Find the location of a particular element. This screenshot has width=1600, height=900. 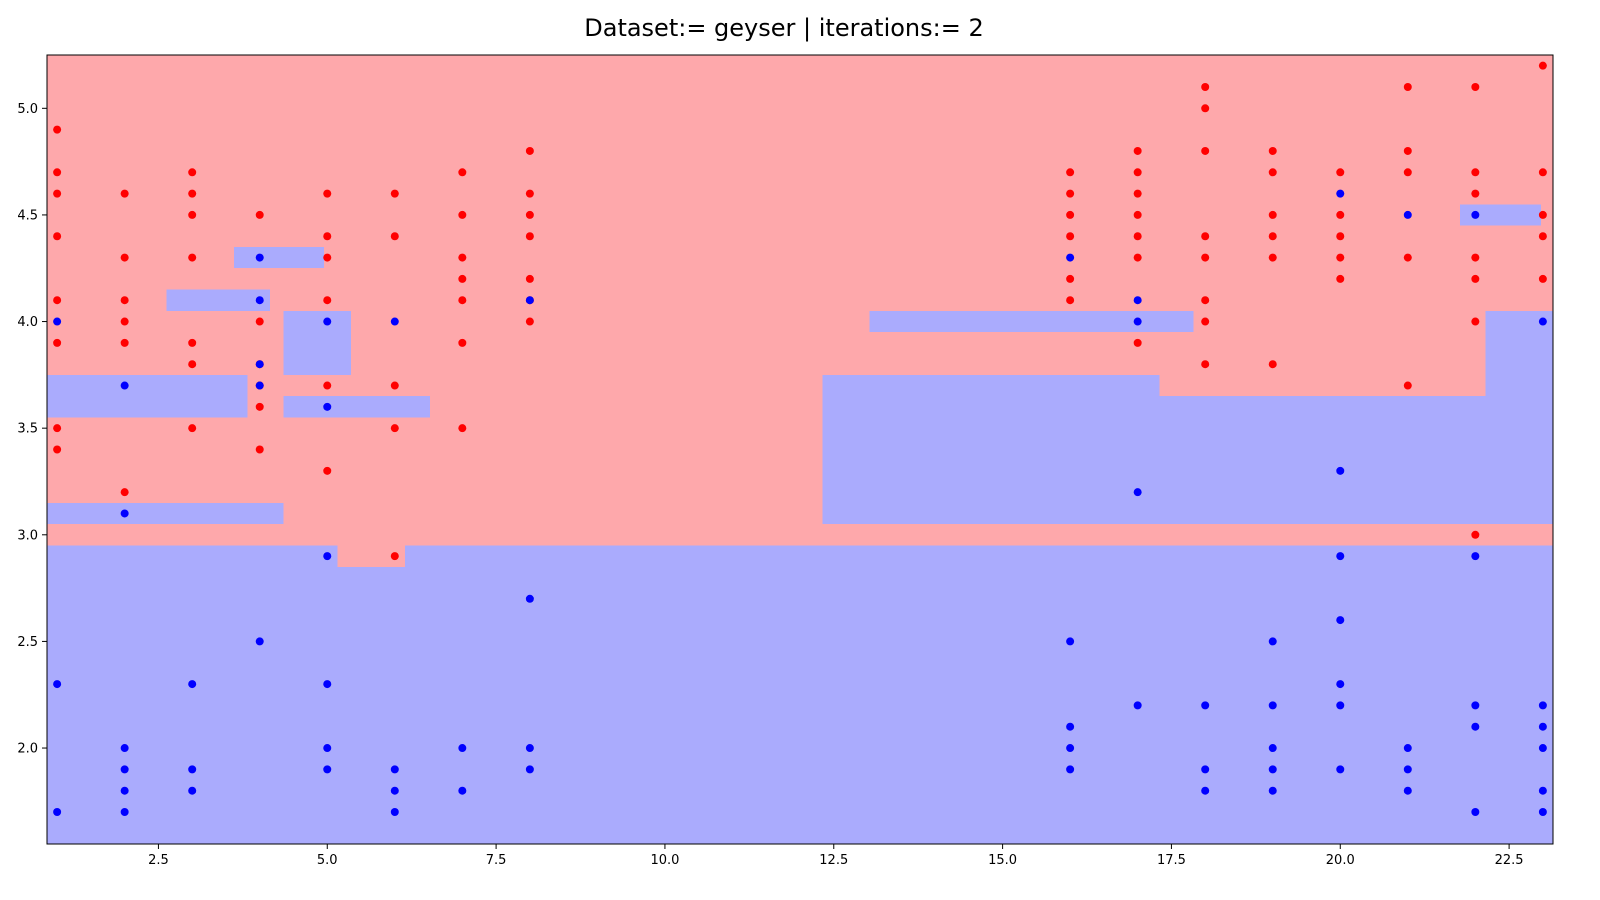

x-tick-label: 7.5 is located at coordinates (496, 860).